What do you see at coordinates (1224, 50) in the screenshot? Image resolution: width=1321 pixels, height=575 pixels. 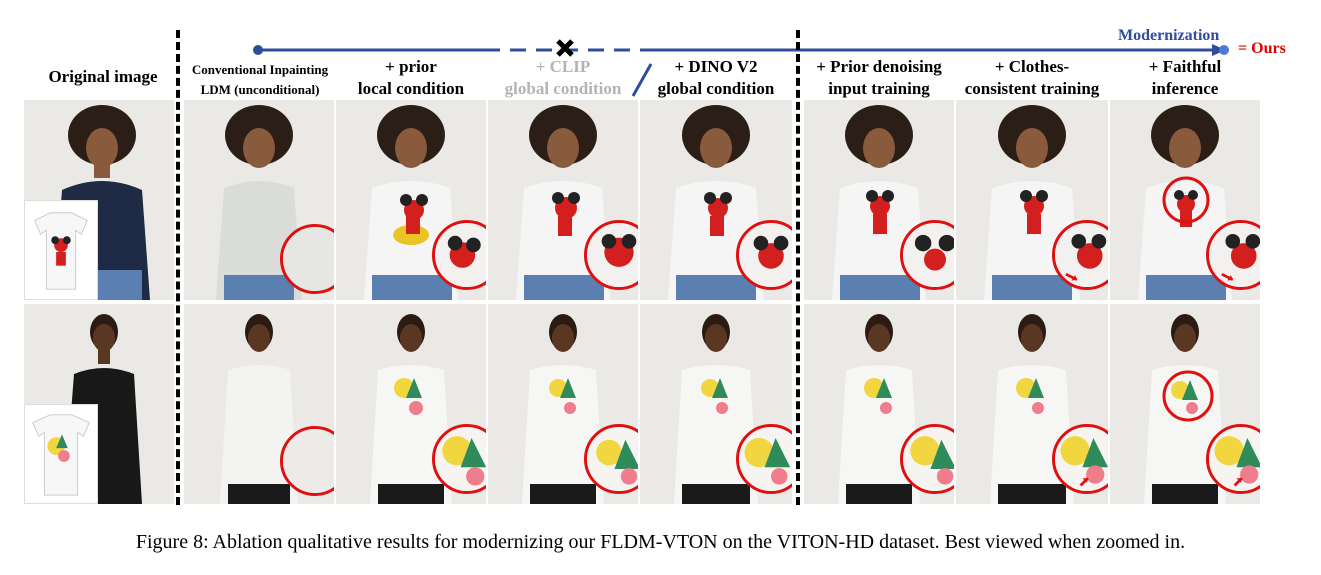 I see `timeline-end-dot` at bounding box center [1224, 50].